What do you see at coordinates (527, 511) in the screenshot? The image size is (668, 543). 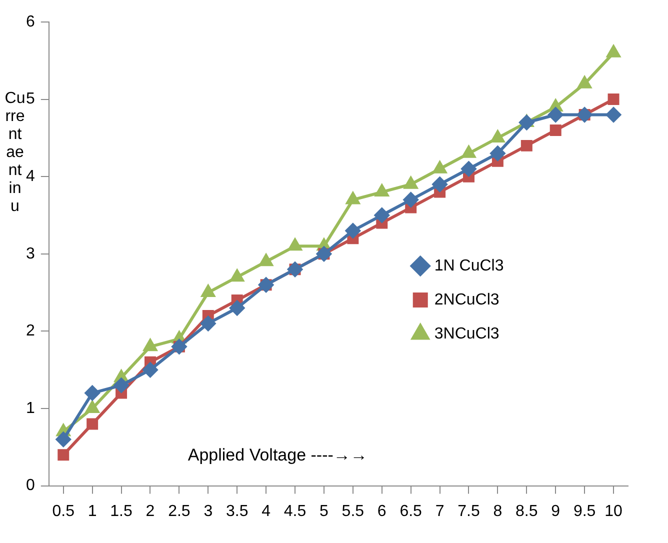 I see `x-tick-label: 8.5` at bounding box center [527, 511].